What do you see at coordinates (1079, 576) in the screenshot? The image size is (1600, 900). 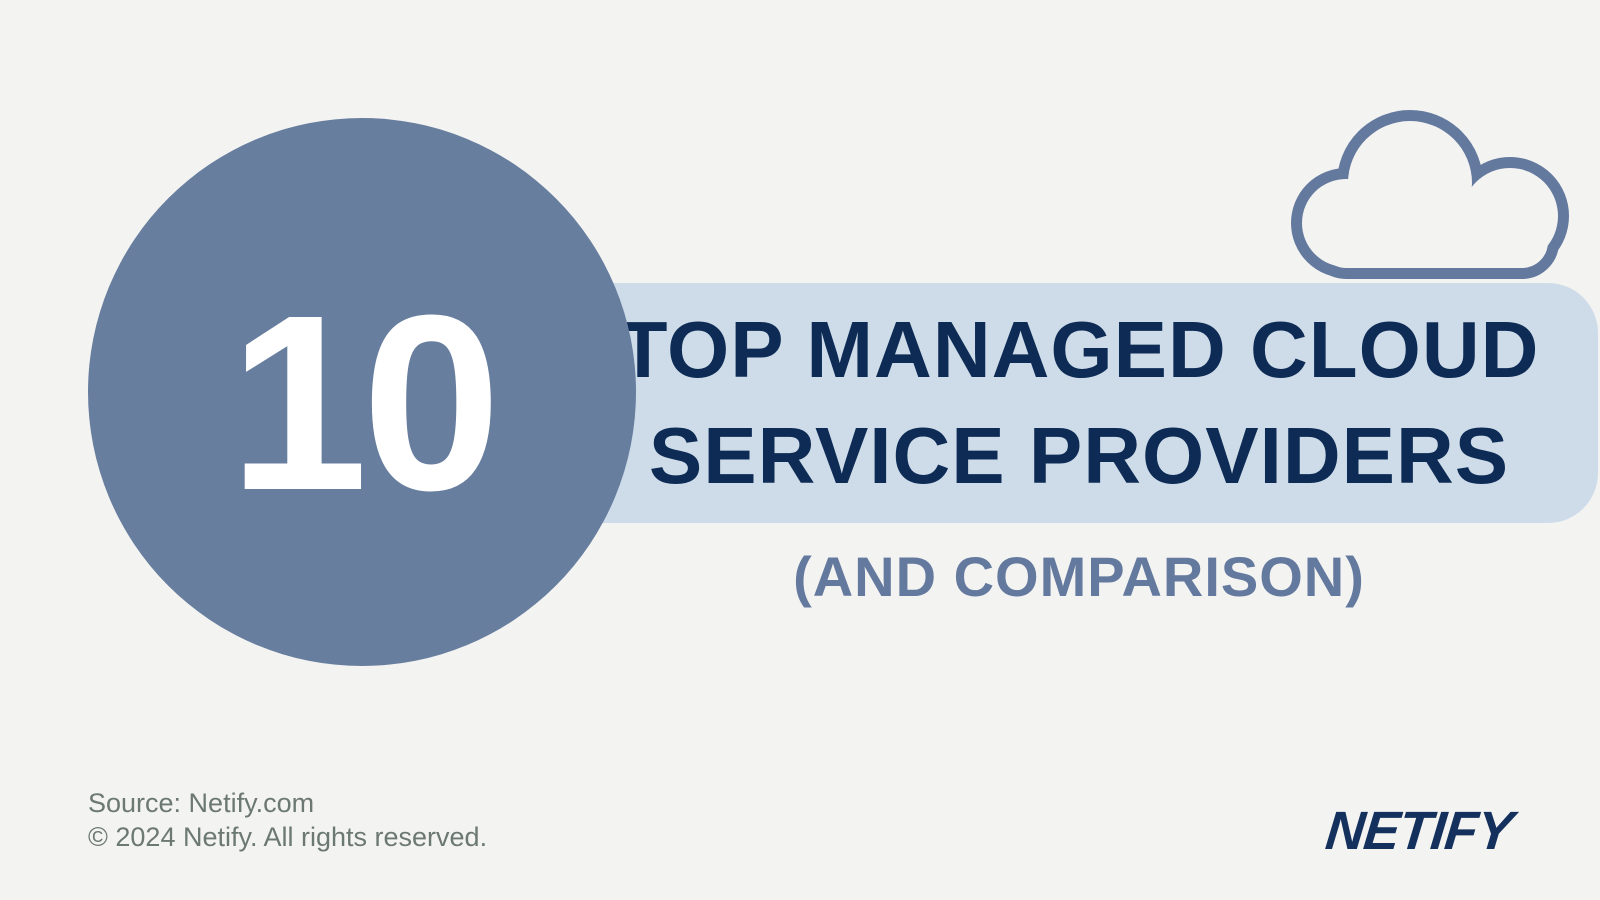 I see `subtitle: (AND COMPARISON)` at bounding box center [1079, 576].